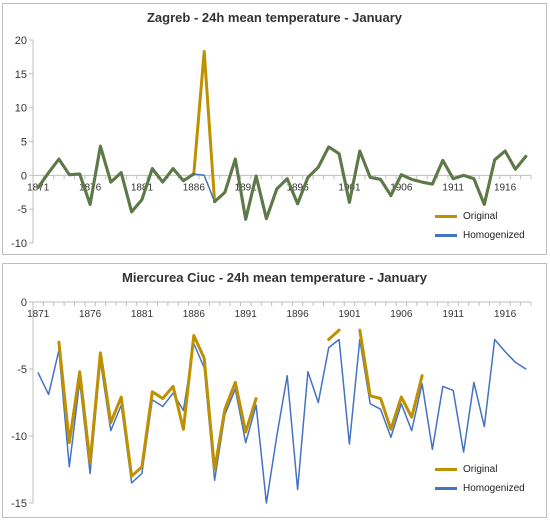 The width and height of the screenshot is (550, 521). Describe the element at coordinates (24, 143) in the screenshot. I see `y-tick-label: 5` at that location.